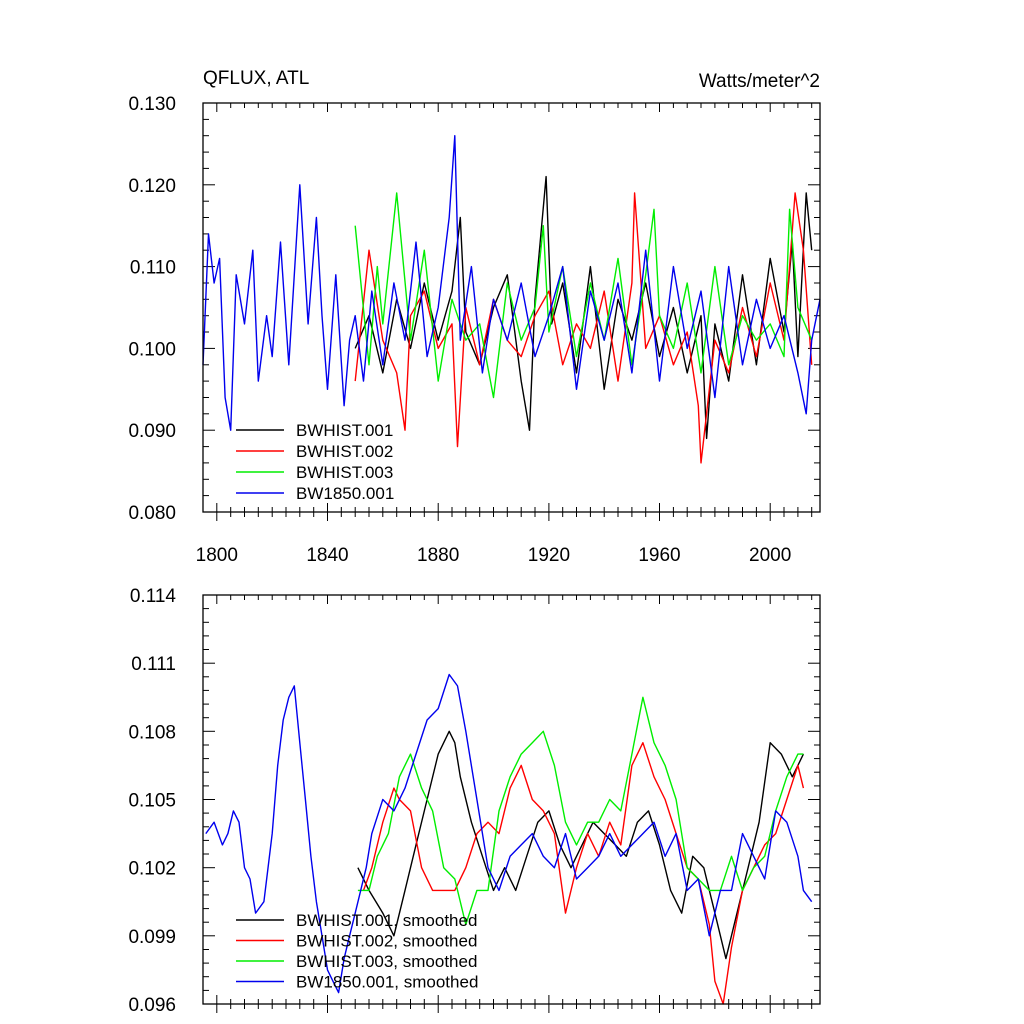  I want to click on legend-label: BW1850.001, so click(345, 493).